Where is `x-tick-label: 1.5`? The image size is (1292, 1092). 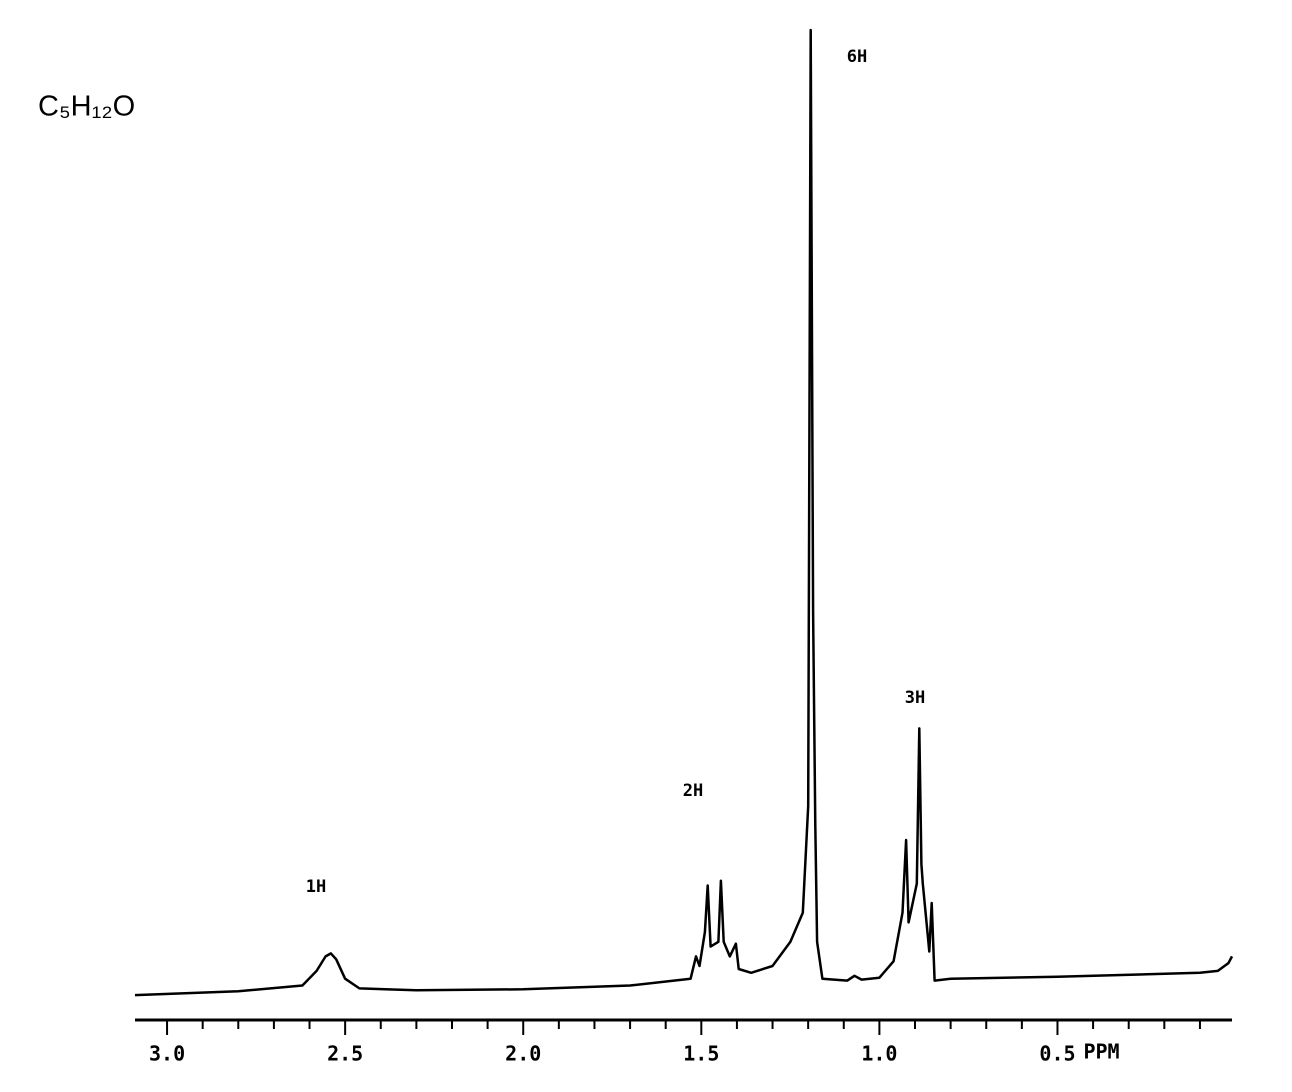 x-tick-label: 1.5 is located at coordinates (701, 1054).